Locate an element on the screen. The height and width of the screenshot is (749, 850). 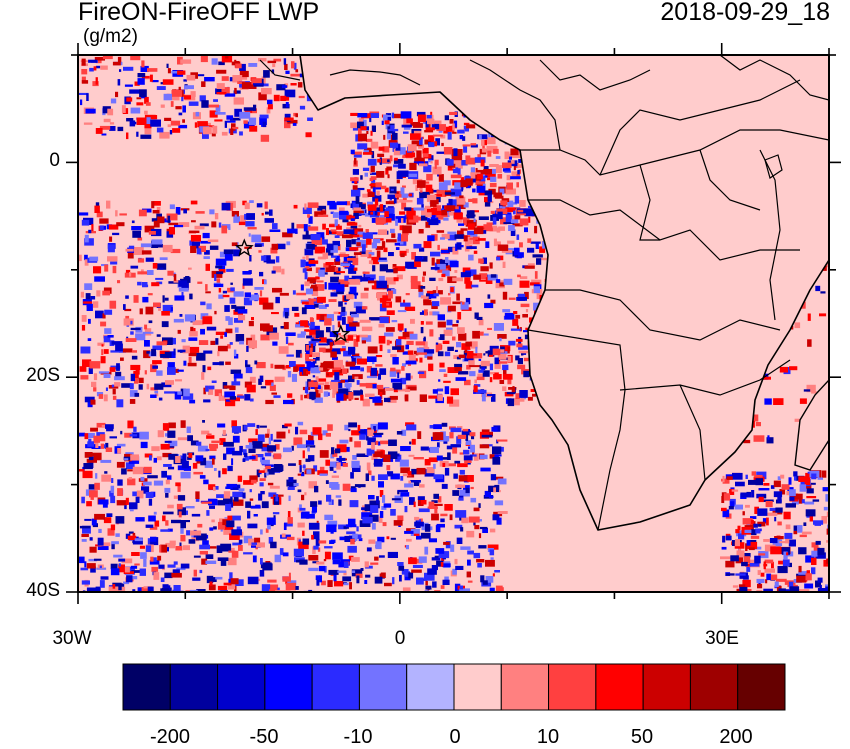
colorbar-label: -50 is located at coordinates (264, 737).